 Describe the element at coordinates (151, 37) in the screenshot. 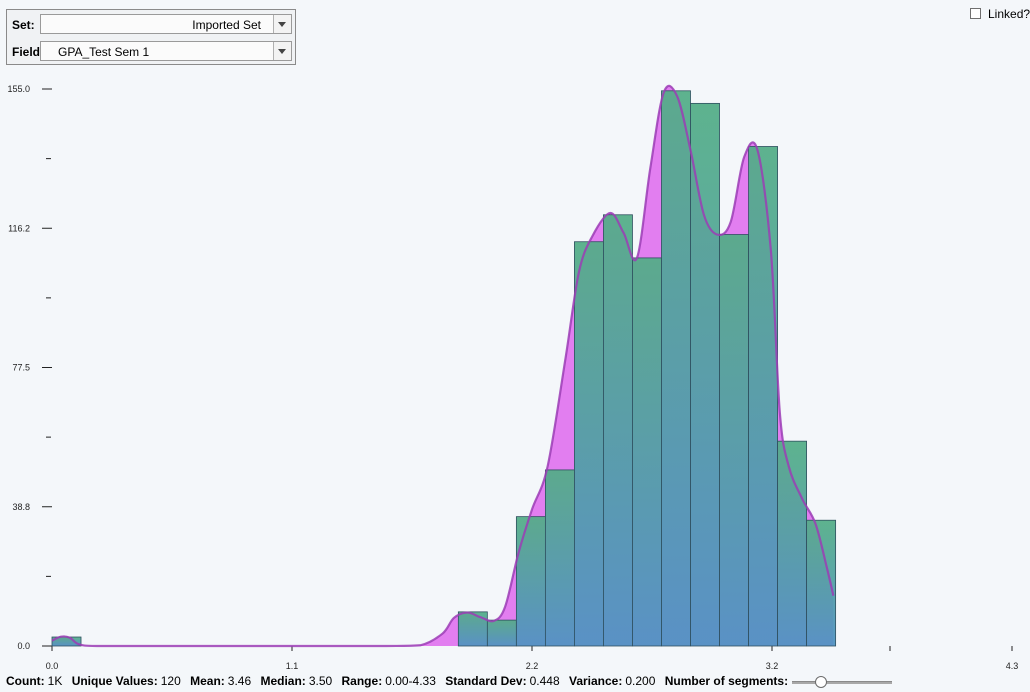

I see `field-selector-panel: Set: Imported Set Field: GPA_Test Sem 1` at that location.